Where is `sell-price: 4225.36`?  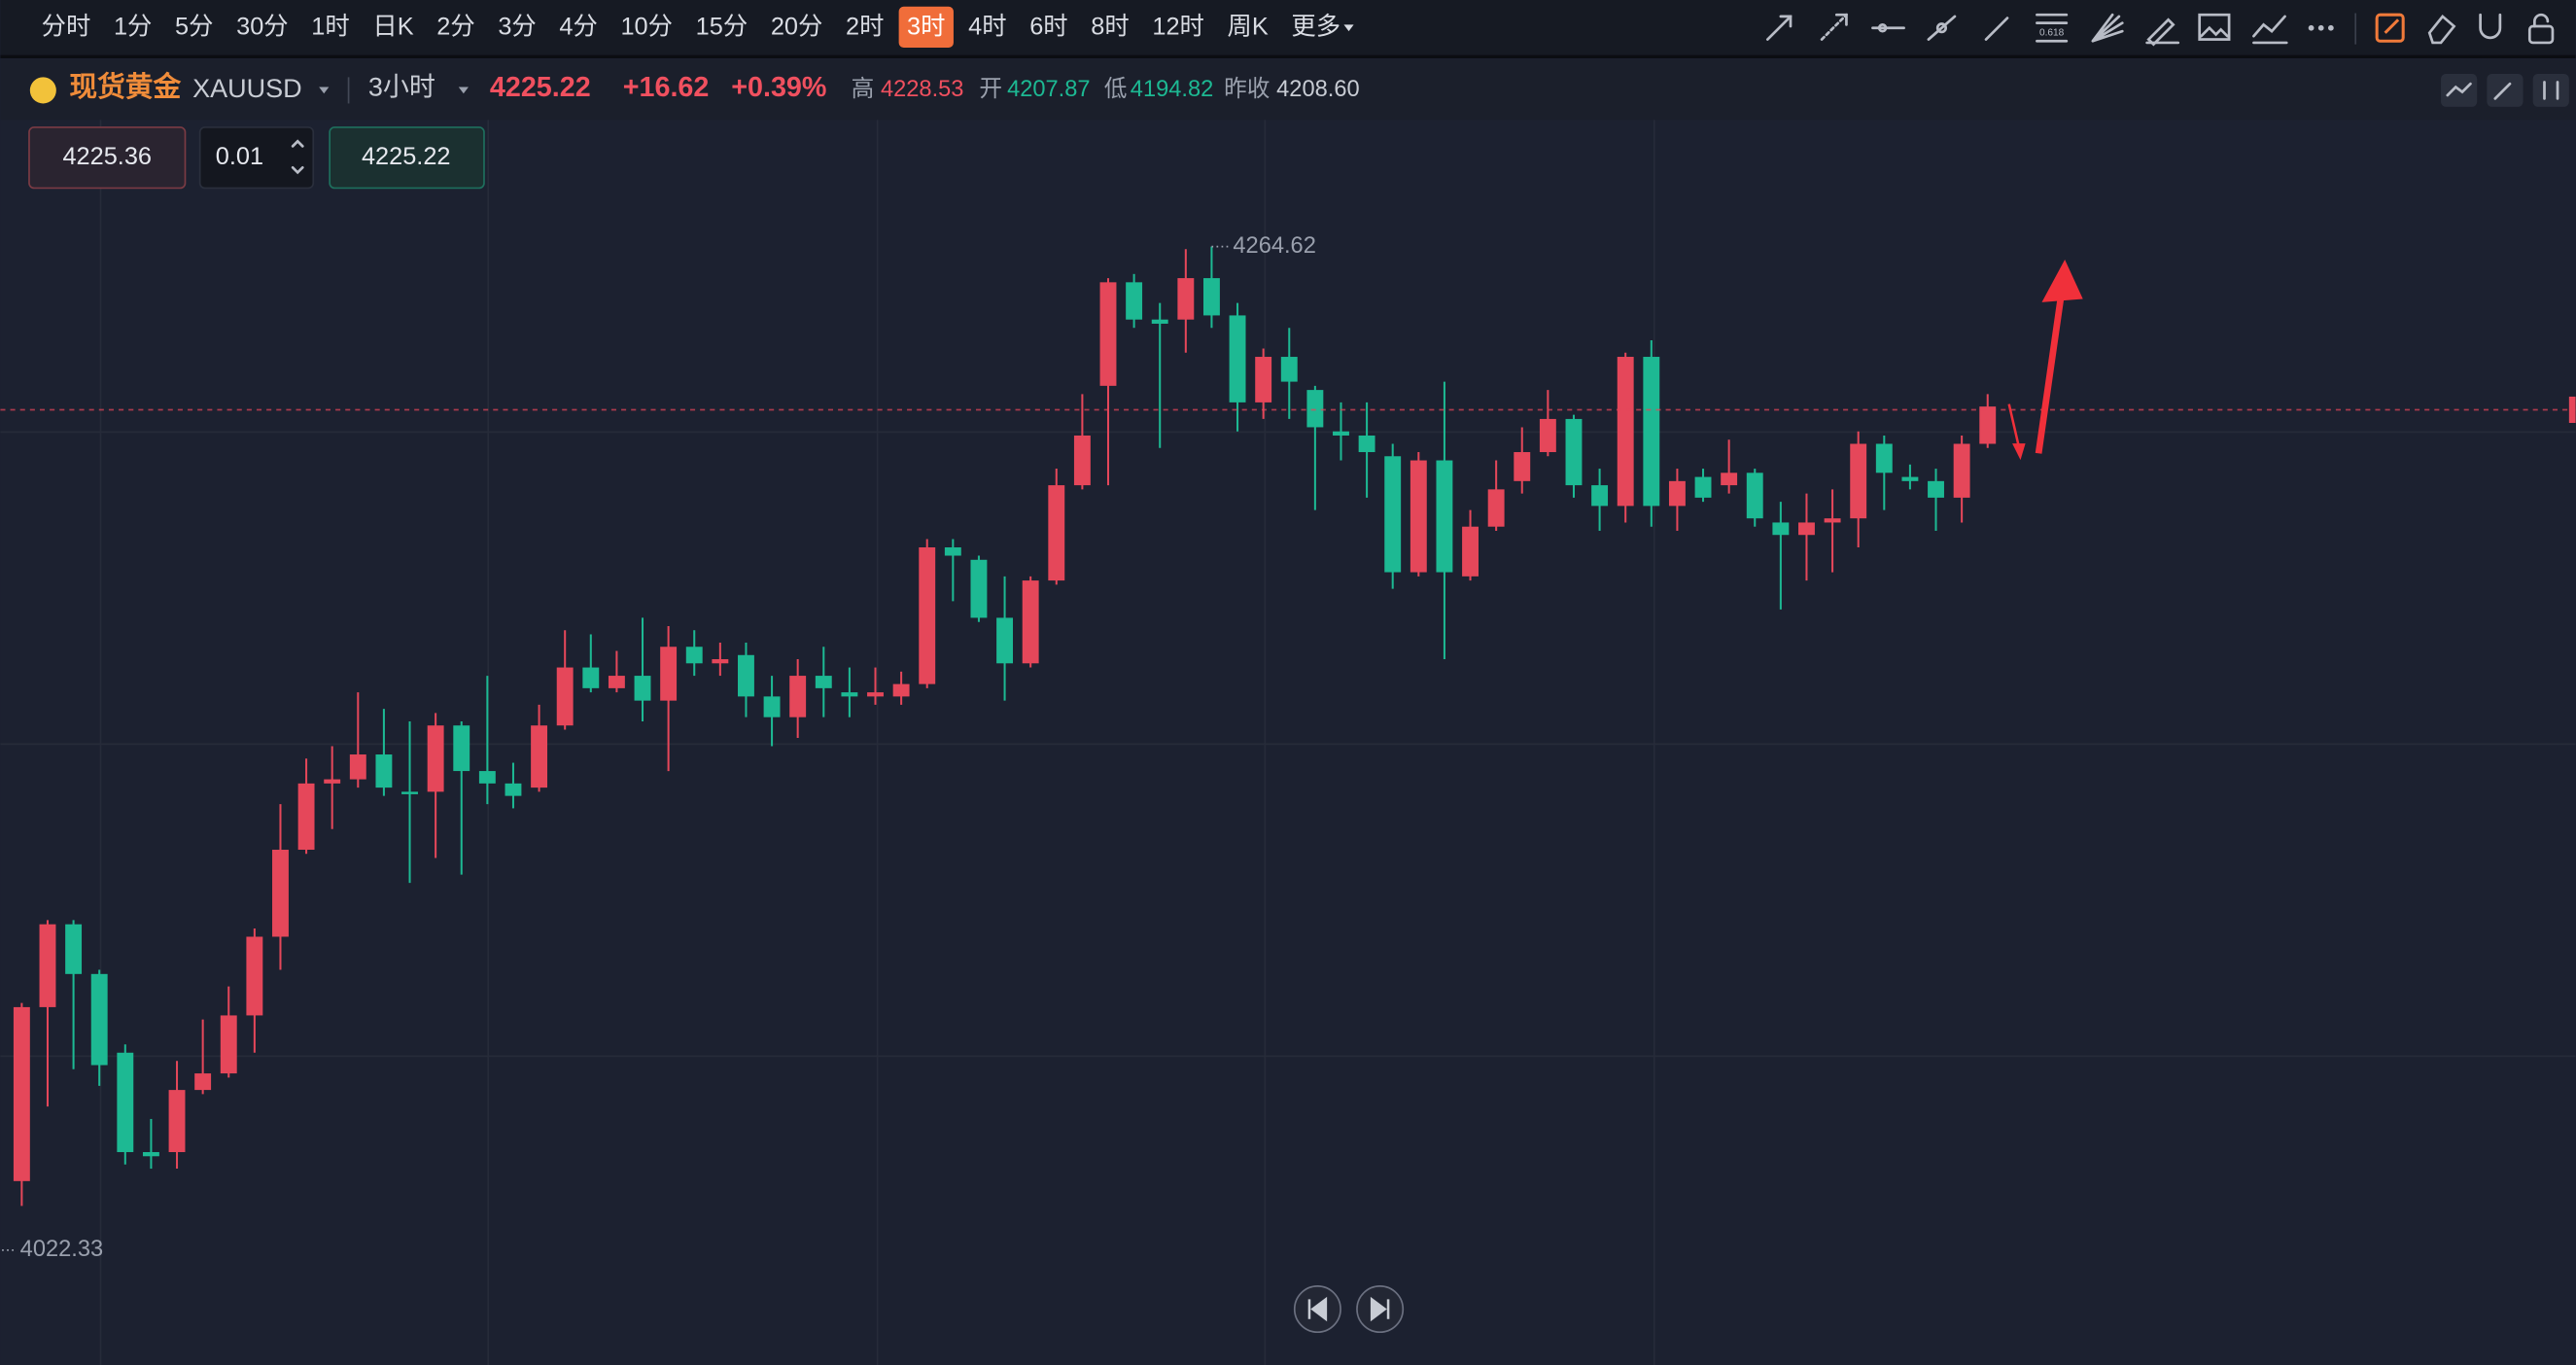
sell-price: 4225.36 is located at coordinates (107, 156).